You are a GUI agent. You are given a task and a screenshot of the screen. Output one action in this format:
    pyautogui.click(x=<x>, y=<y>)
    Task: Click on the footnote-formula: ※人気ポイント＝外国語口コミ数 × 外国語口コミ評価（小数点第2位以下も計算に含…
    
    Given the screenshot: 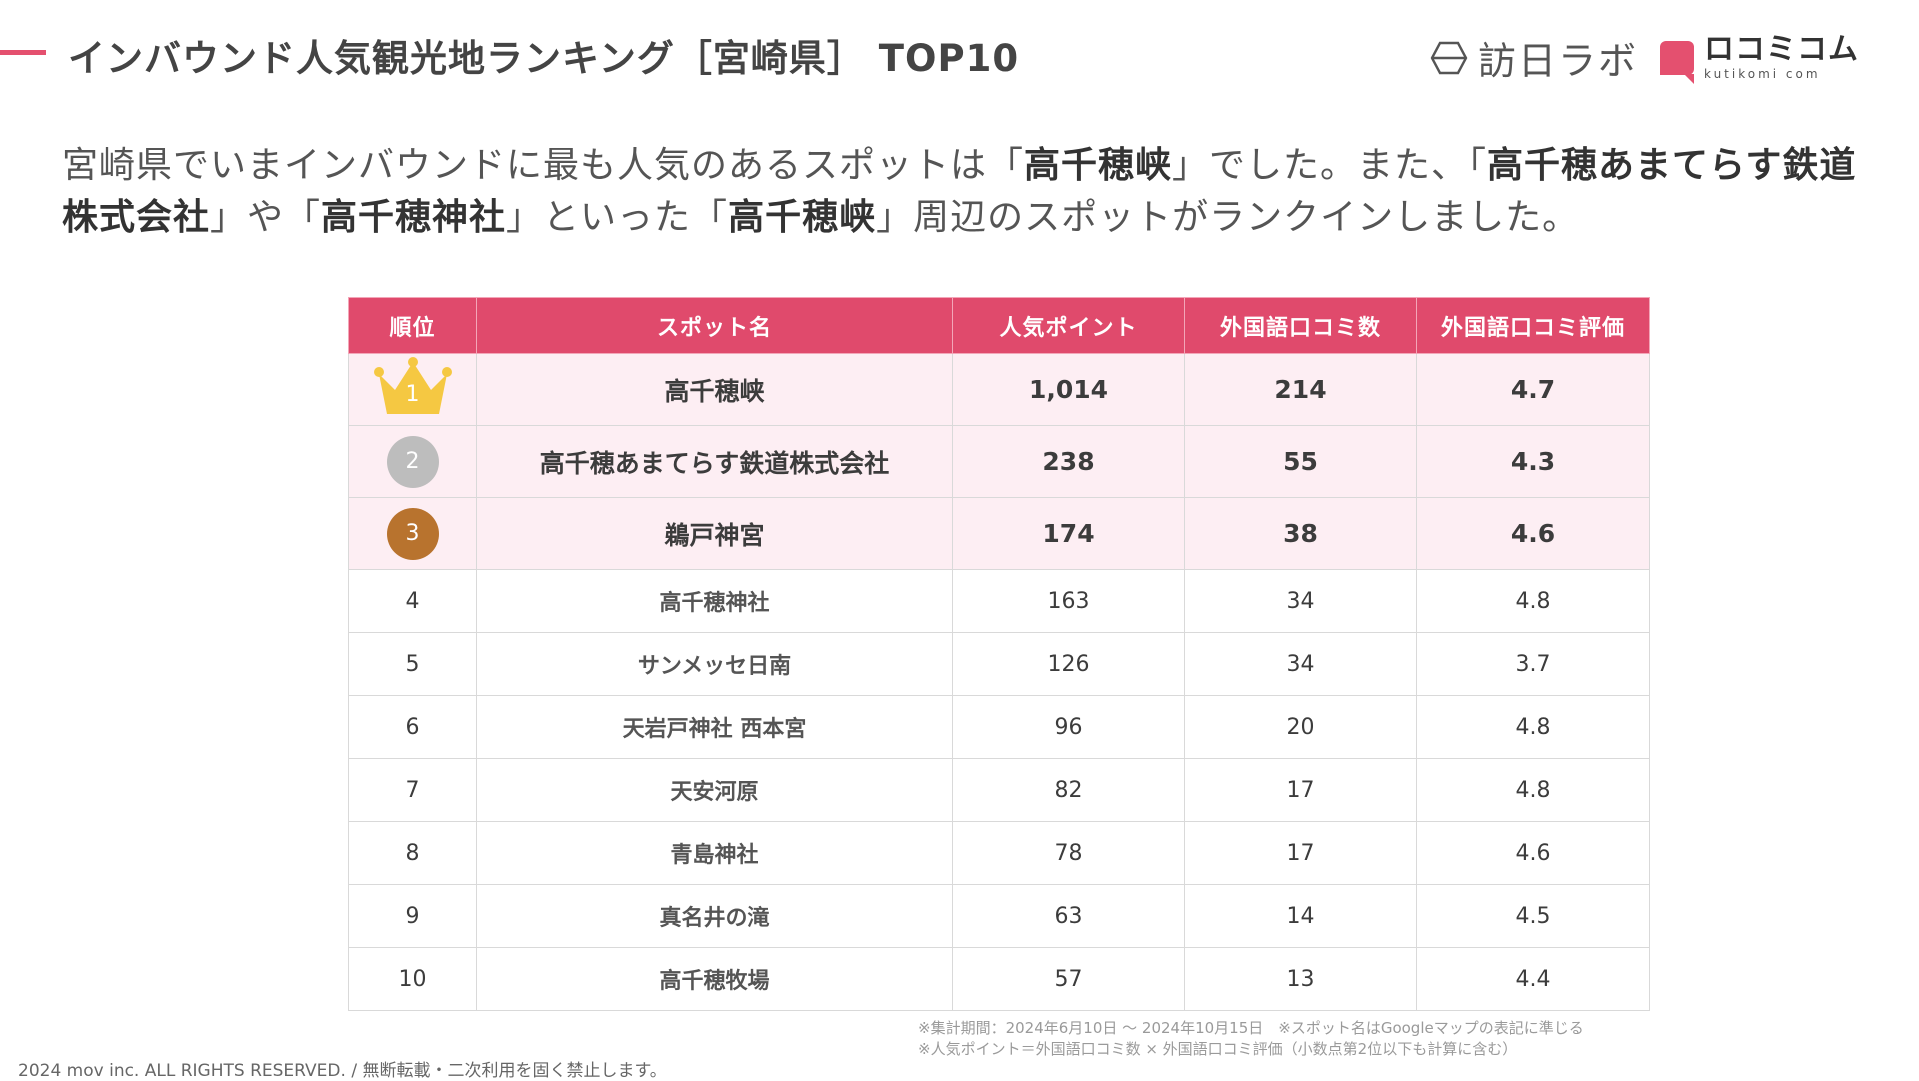 What is the action you would take?
    pyautogui.click(x=1218, y=1049)
    